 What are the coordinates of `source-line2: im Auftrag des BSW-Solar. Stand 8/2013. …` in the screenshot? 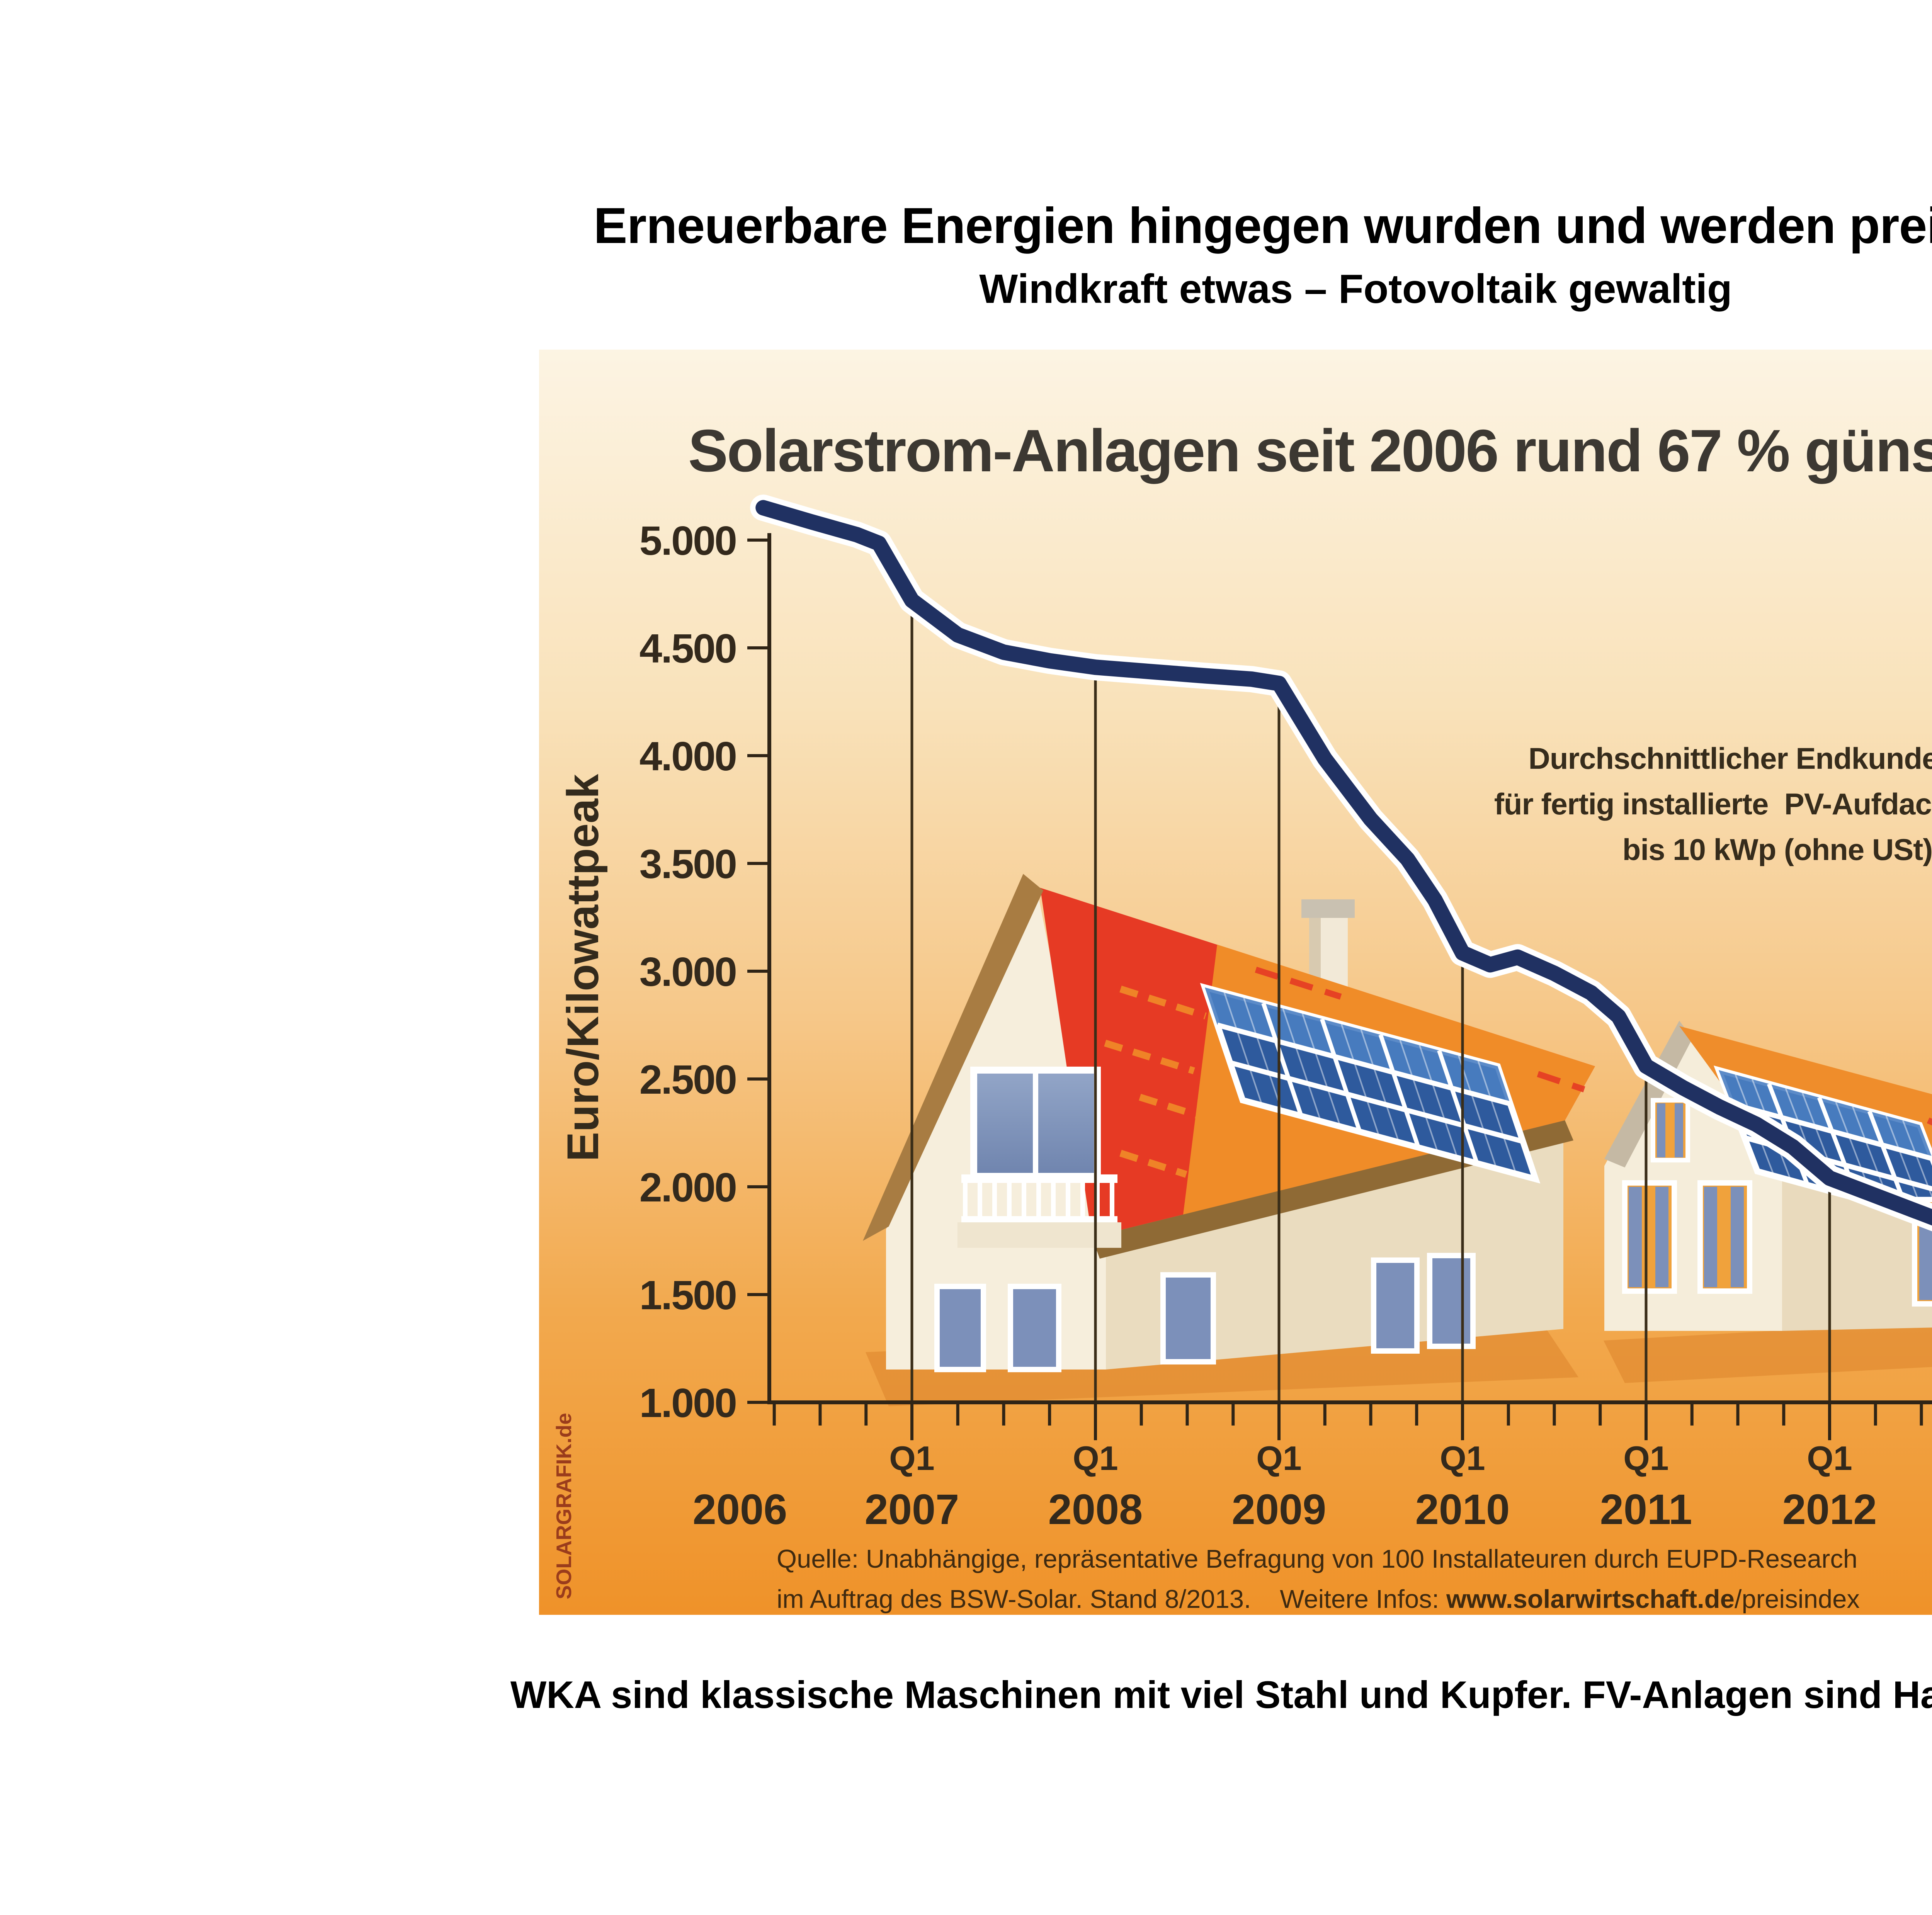 It's located at (1319, 1600).